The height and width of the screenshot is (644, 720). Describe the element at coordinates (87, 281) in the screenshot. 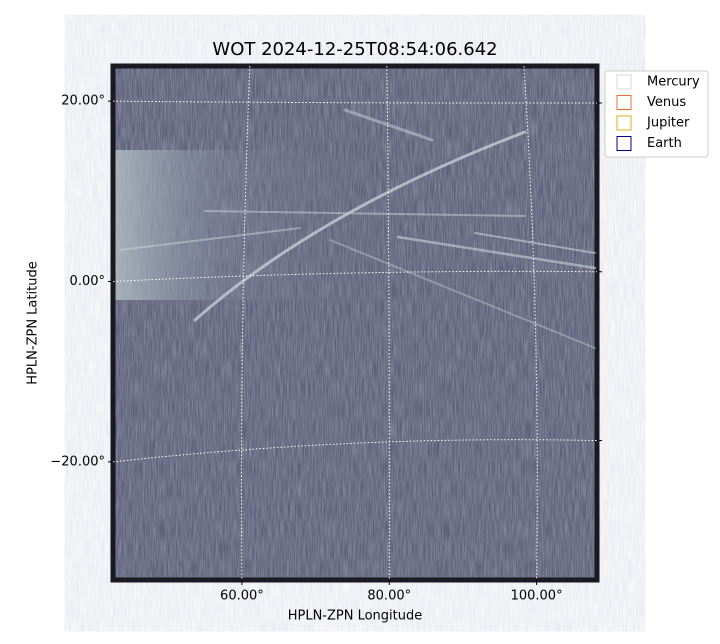

I see `y-tick-label: 0.00°` at that location.